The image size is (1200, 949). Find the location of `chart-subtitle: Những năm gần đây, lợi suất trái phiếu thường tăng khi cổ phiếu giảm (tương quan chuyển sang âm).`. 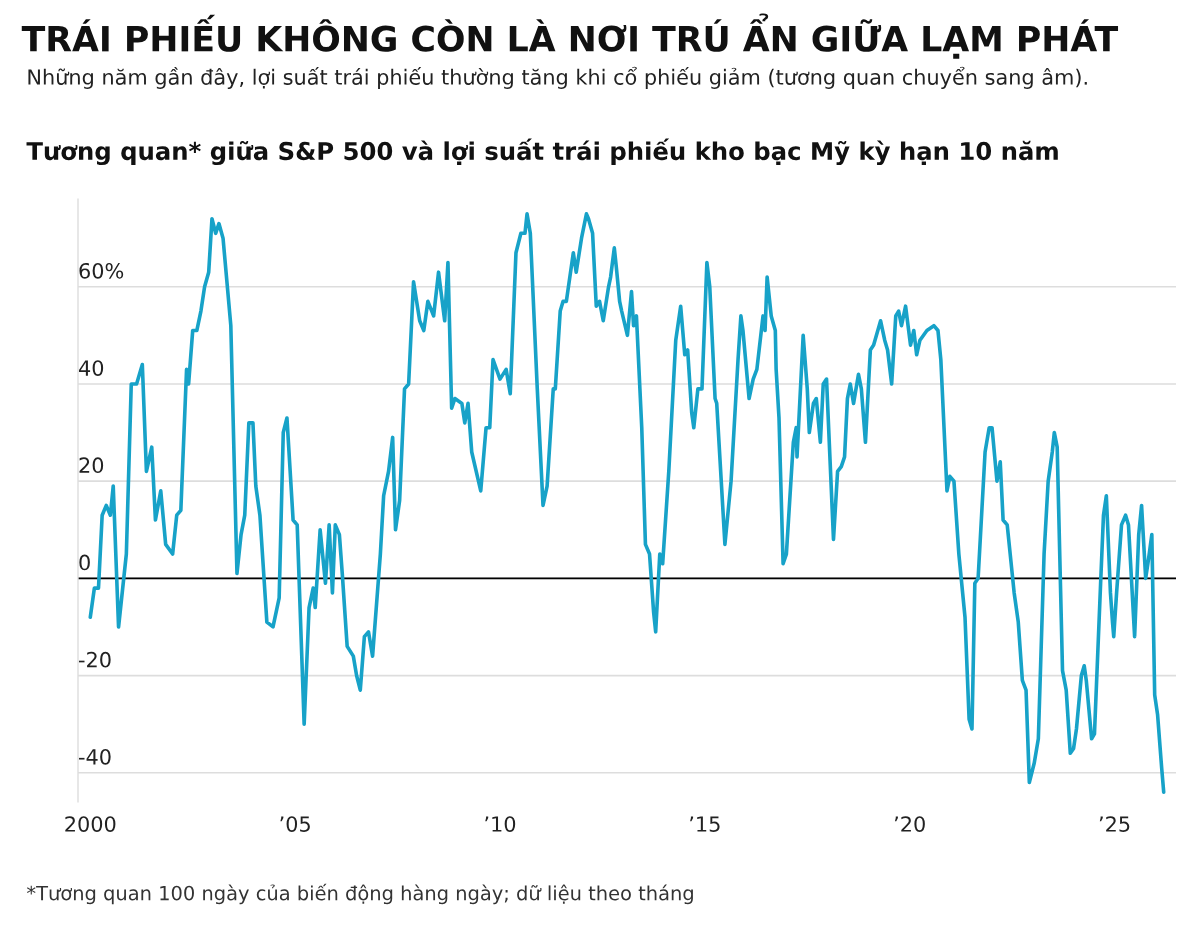

chart-subtitle: Những năm gần đây, lợi suất trái phiếu thường tăng khi cổ phiếu giảm (tương quan chuyển sang âm). is located at coordinates (557, 77).